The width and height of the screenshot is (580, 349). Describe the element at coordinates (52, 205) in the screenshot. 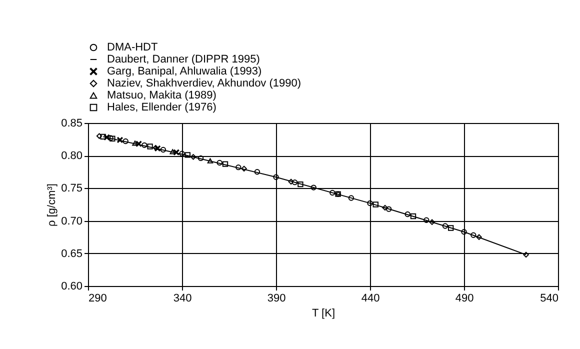

I see `y-axis-title: ρ [g/cm³]` at that location.